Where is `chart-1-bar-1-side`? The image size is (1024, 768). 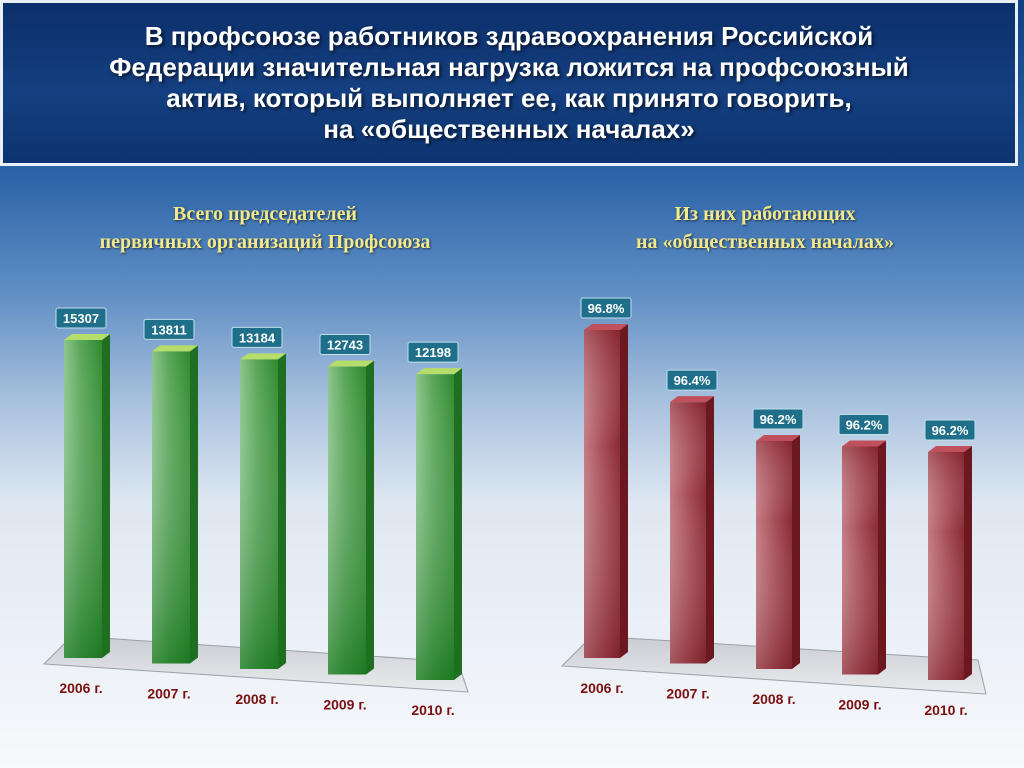 chart-1-bar-1-side is located at coordinates (710, 530).